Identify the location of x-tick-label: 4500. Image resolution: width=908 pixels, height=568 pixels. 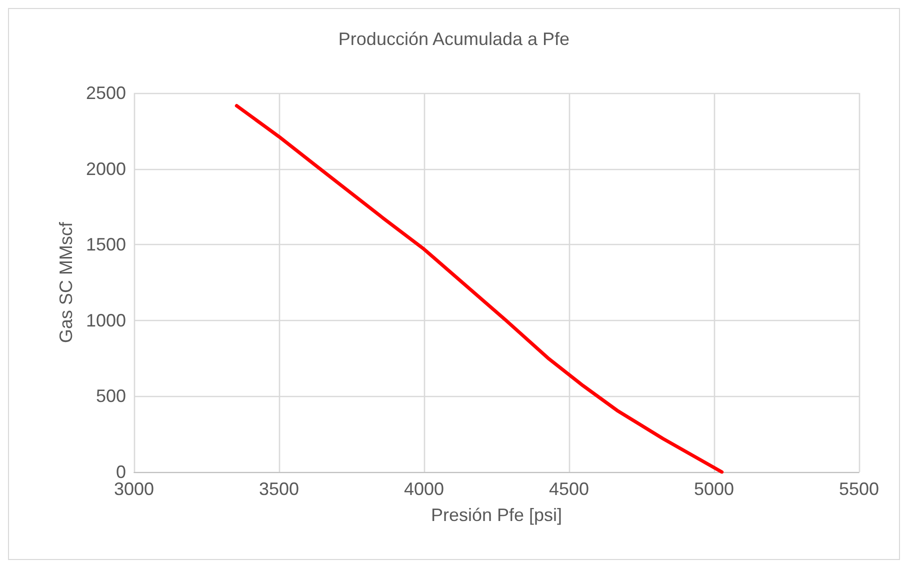
(569, 489).